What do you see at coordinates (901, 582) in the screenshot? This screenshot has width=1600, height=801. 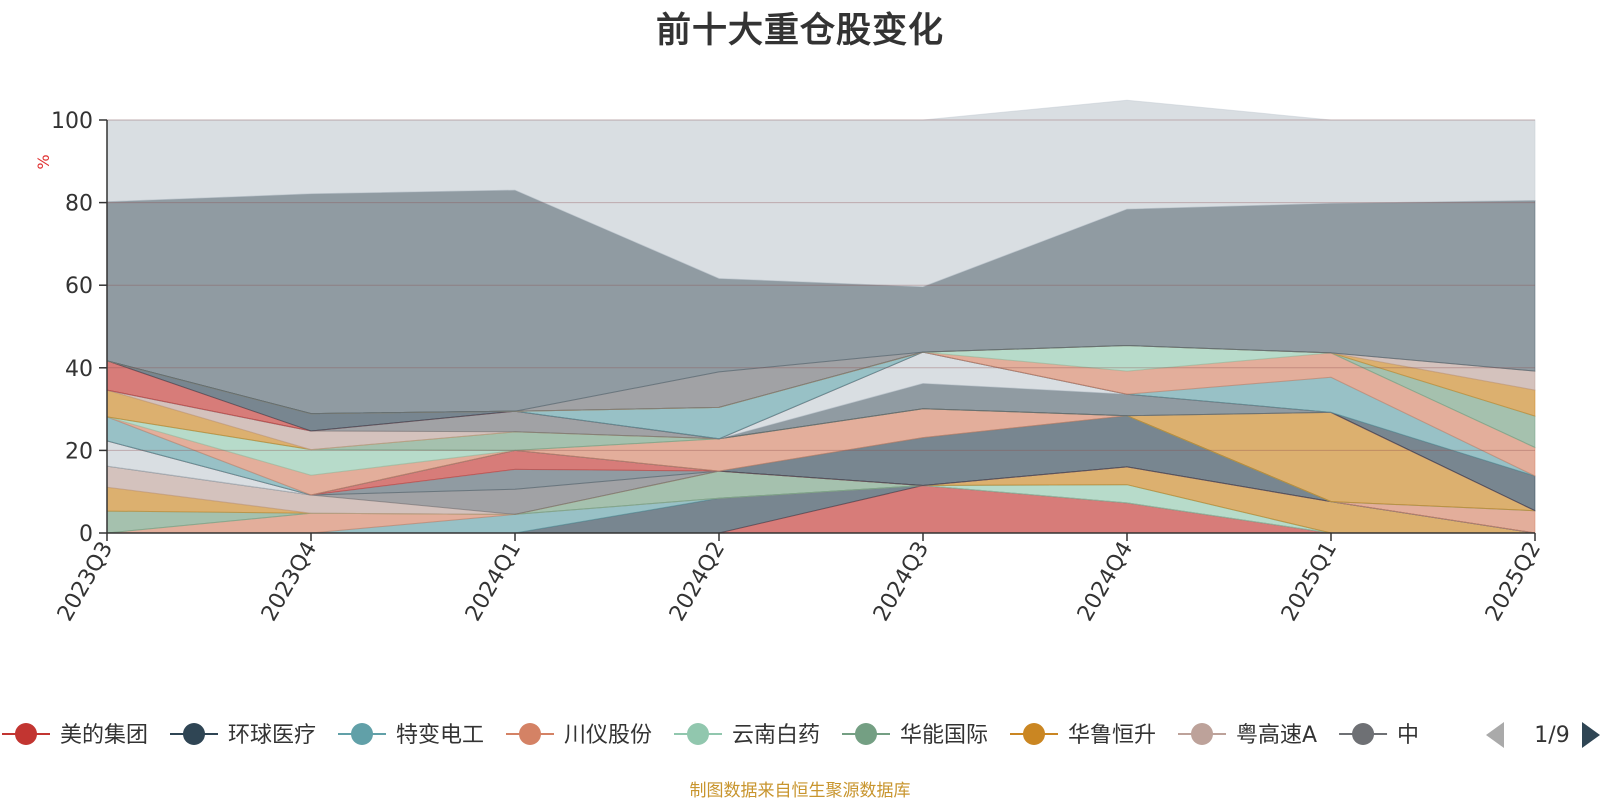 I see `x-tick-label-2024Q3: 2024Q3` at bounding box center [901, 582].